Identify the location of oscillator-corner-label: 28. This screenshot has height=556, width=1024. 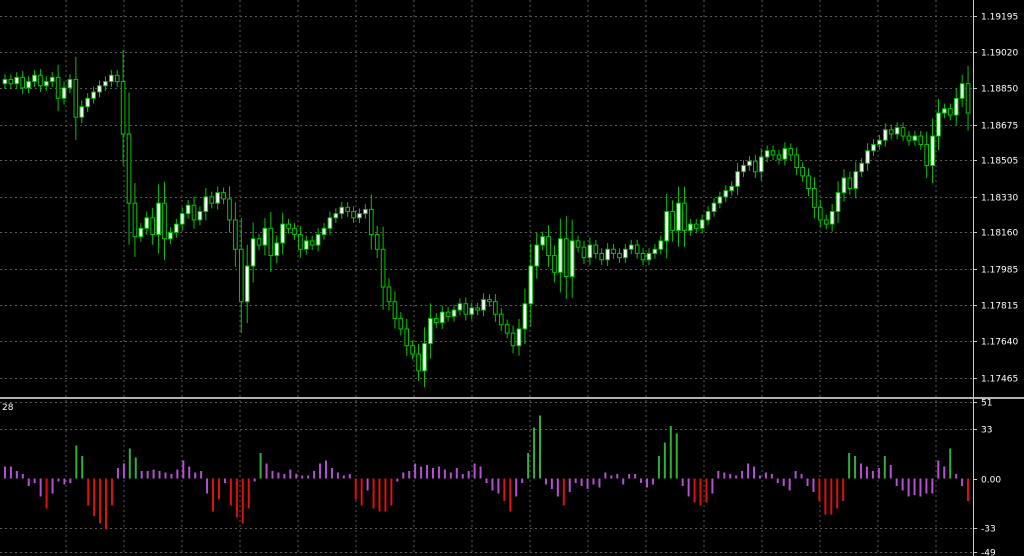
(8, 408).